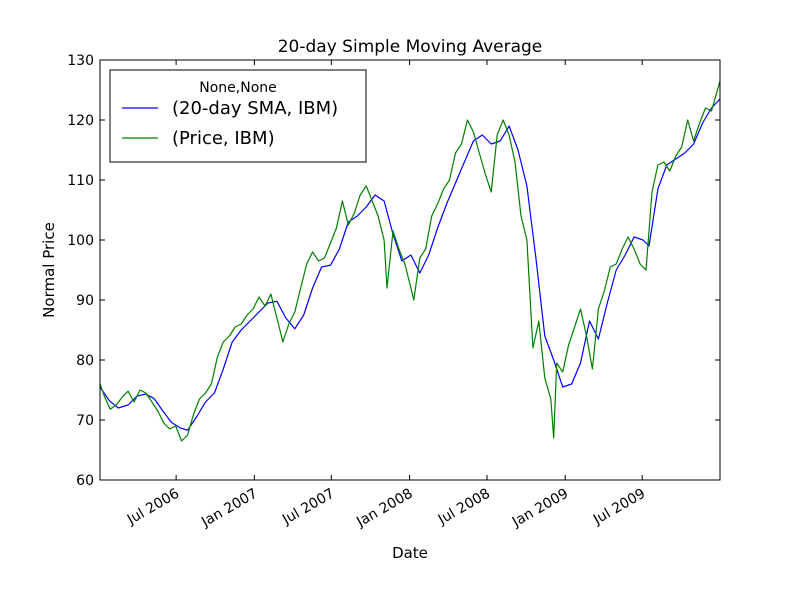 This screenshot has width=800, height=600. What do you see at coordinates (49, 270) in the screenshot?
I see `y-axis-label: Normal Price` at bounding box center [49, 270].